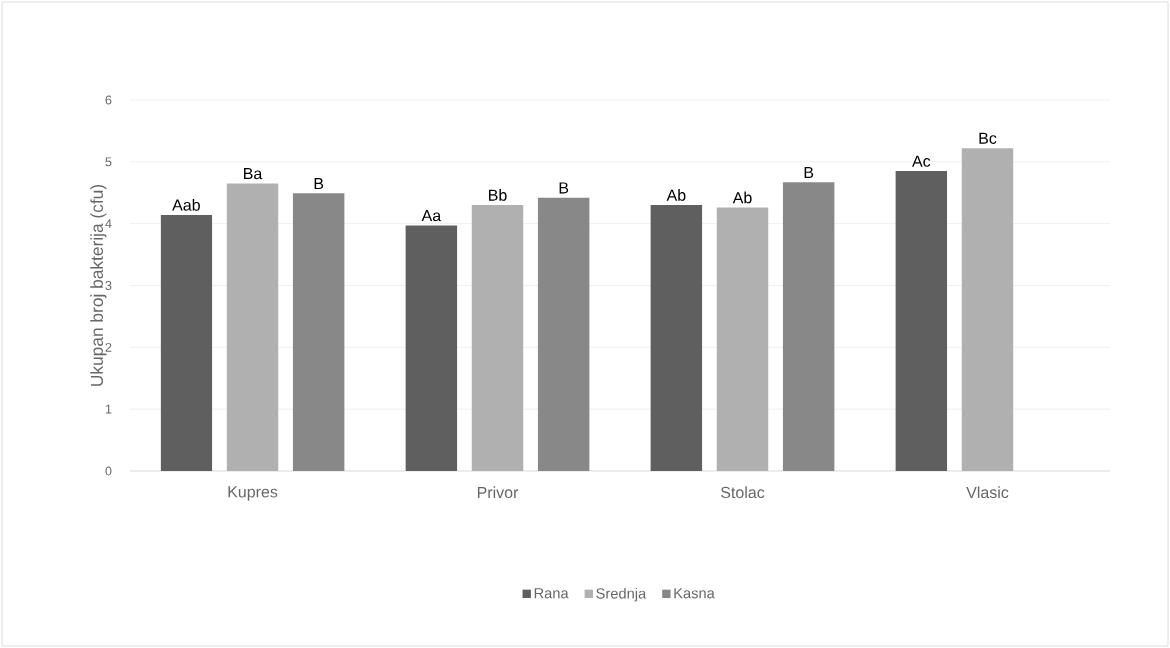  I want to click on y-axis-title: Ukupan broj bakterija (cfu), so click(98, 285).